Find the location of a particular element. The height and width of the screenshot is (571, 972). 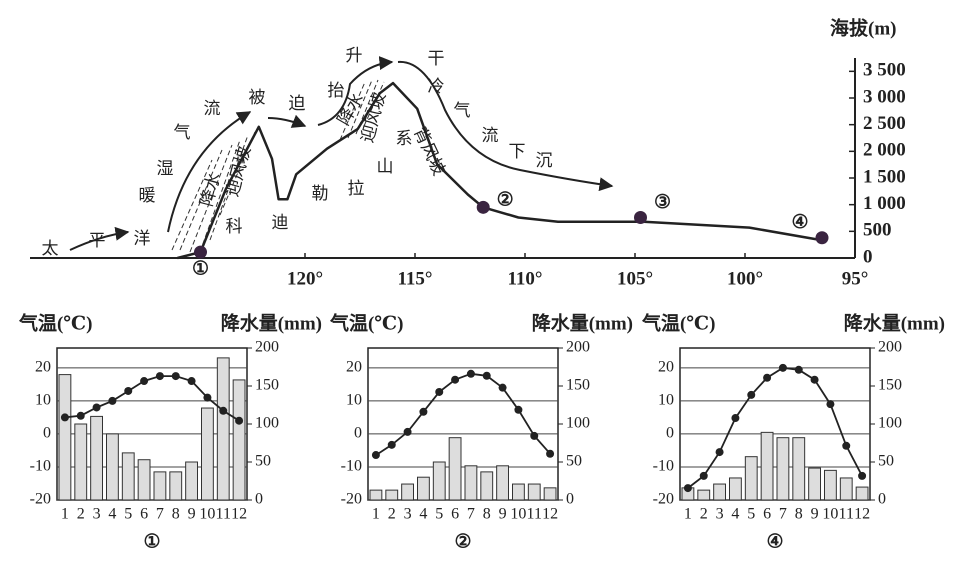

y-tick-label: 10 is located at coordinates (666, 400).